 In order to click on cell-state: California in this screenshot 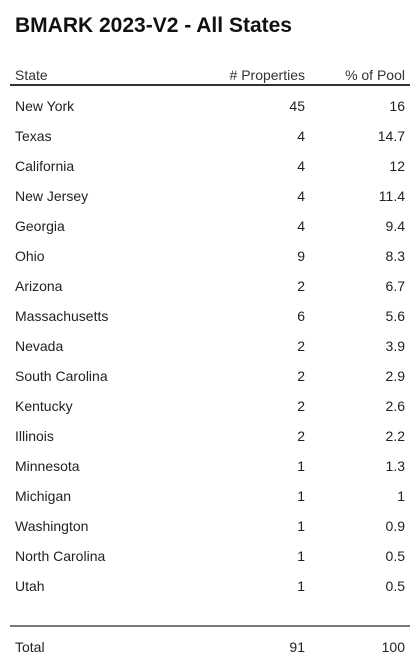, I will do `click(45, 166)`.